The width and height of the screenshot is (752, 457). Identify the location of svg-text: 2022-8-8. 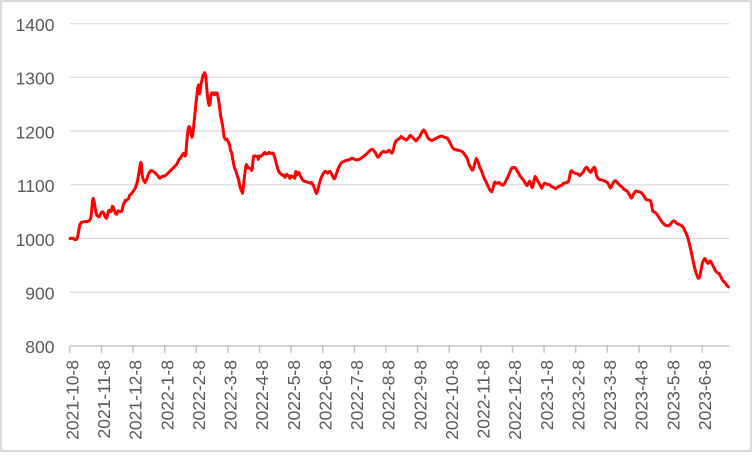
(389, 395).